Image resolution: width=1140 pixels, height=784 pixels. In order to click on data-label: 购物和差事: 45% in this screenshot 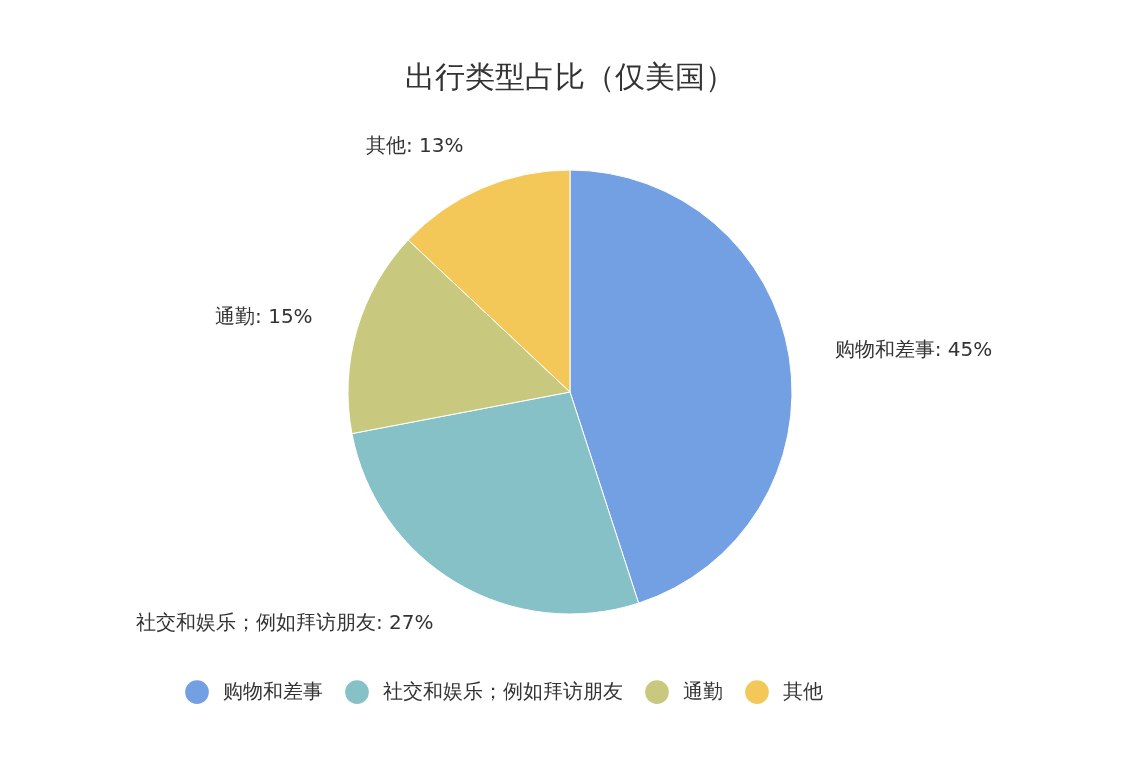, I will do `click(913, 349)`.